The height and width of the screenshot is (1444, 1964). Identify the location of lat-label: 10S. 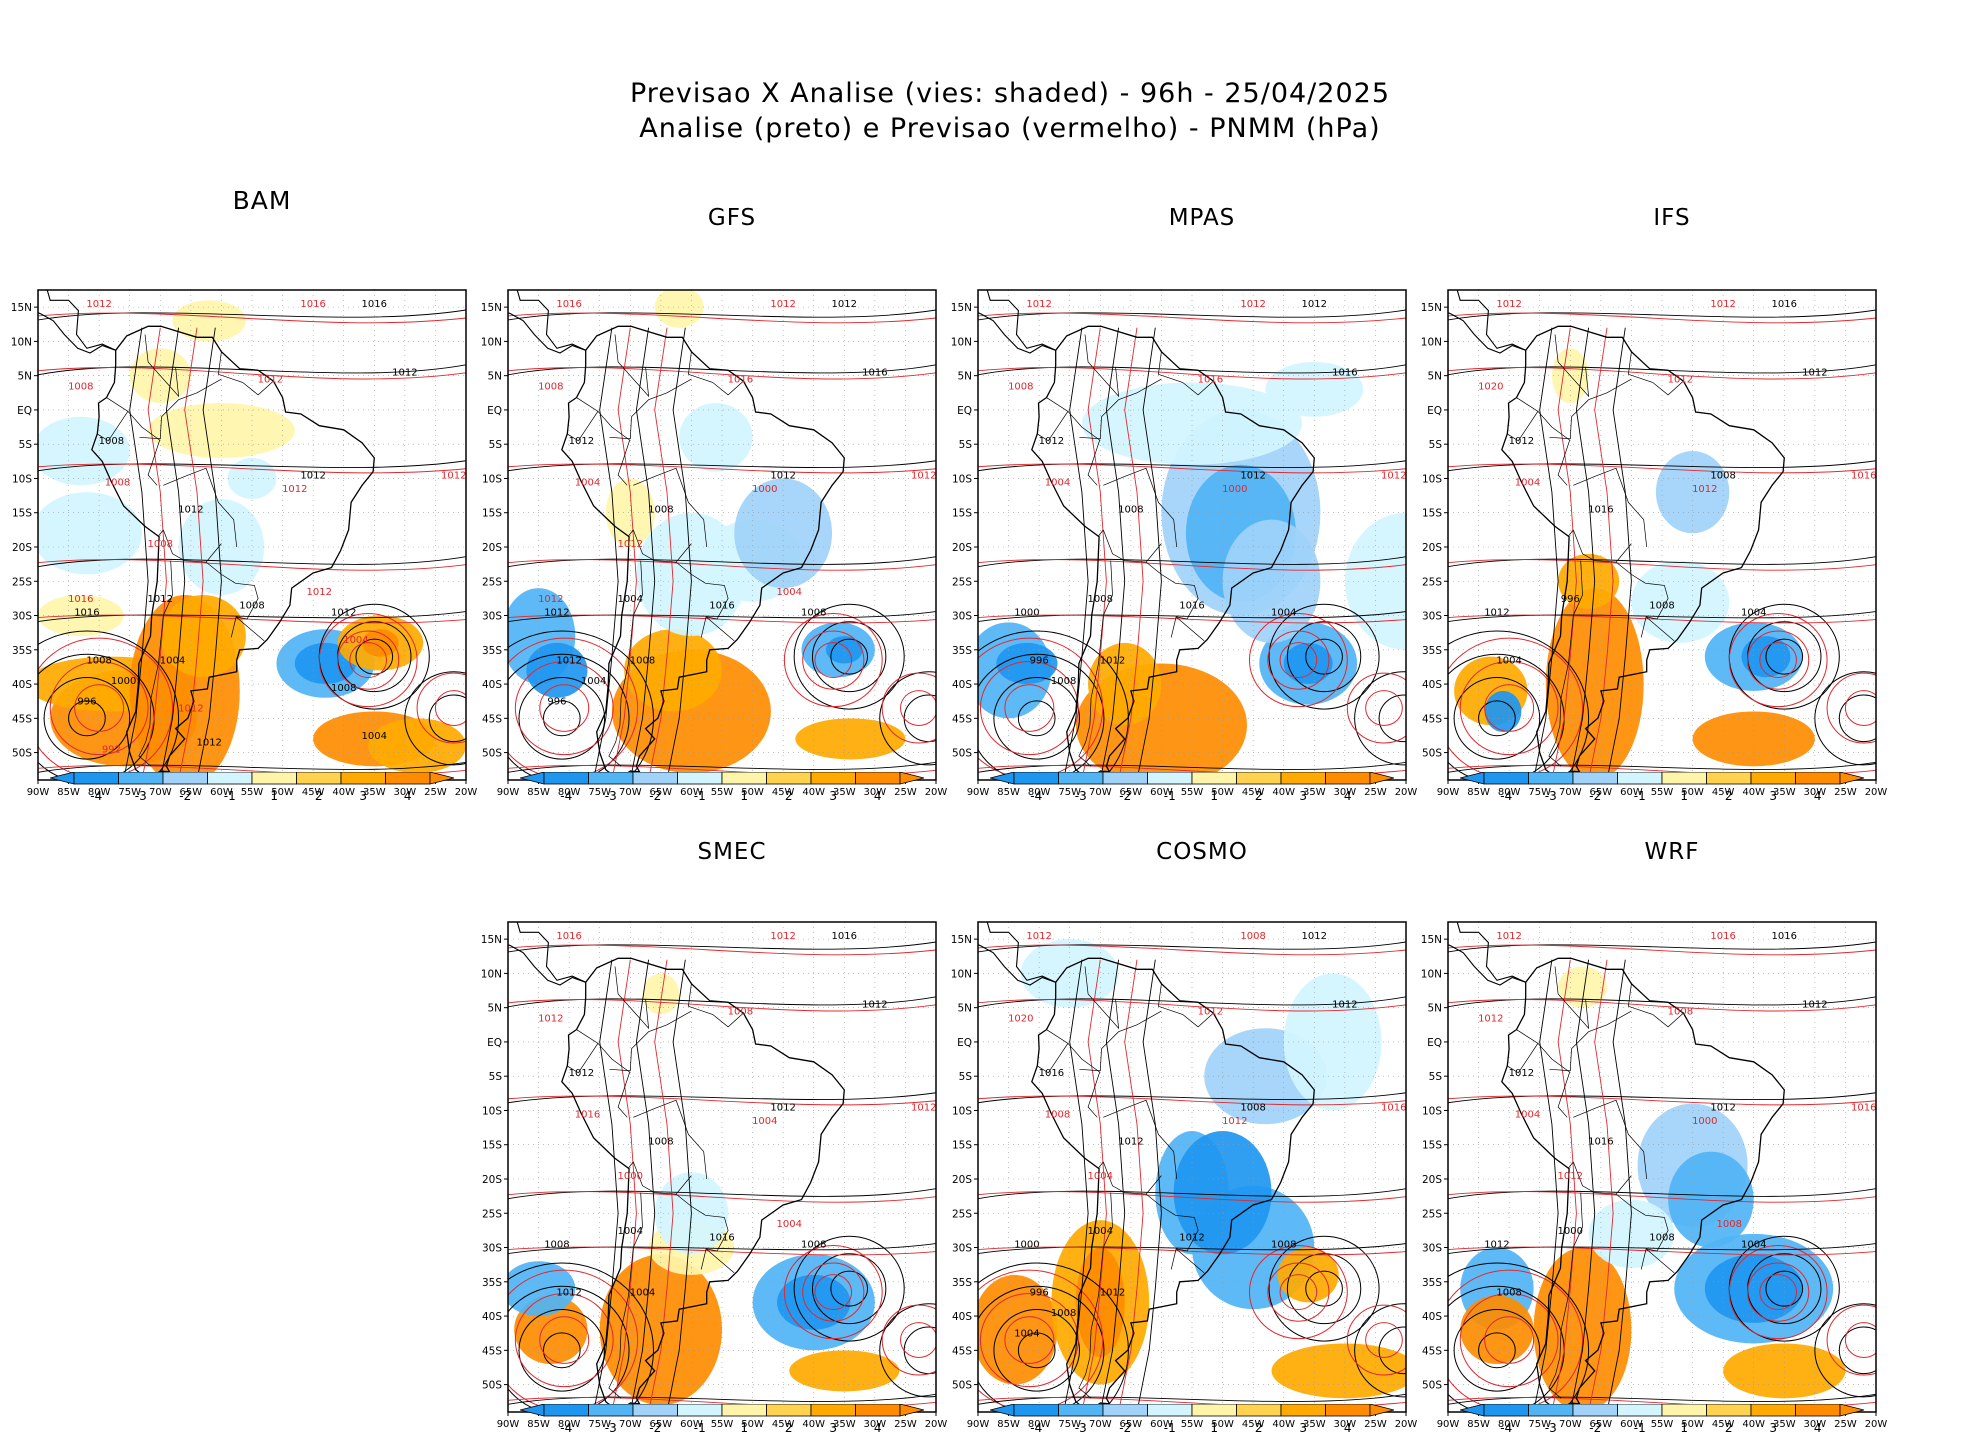
(962, 479).